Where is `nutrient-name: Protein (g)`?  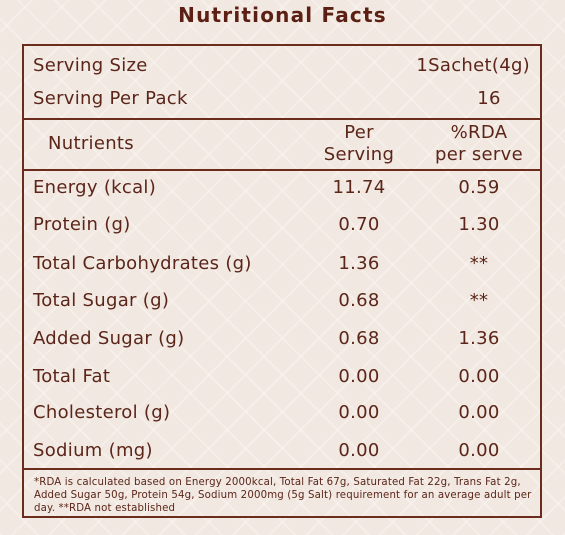 nutrient-name: Protein (g) is located at coordinates (82, 224).